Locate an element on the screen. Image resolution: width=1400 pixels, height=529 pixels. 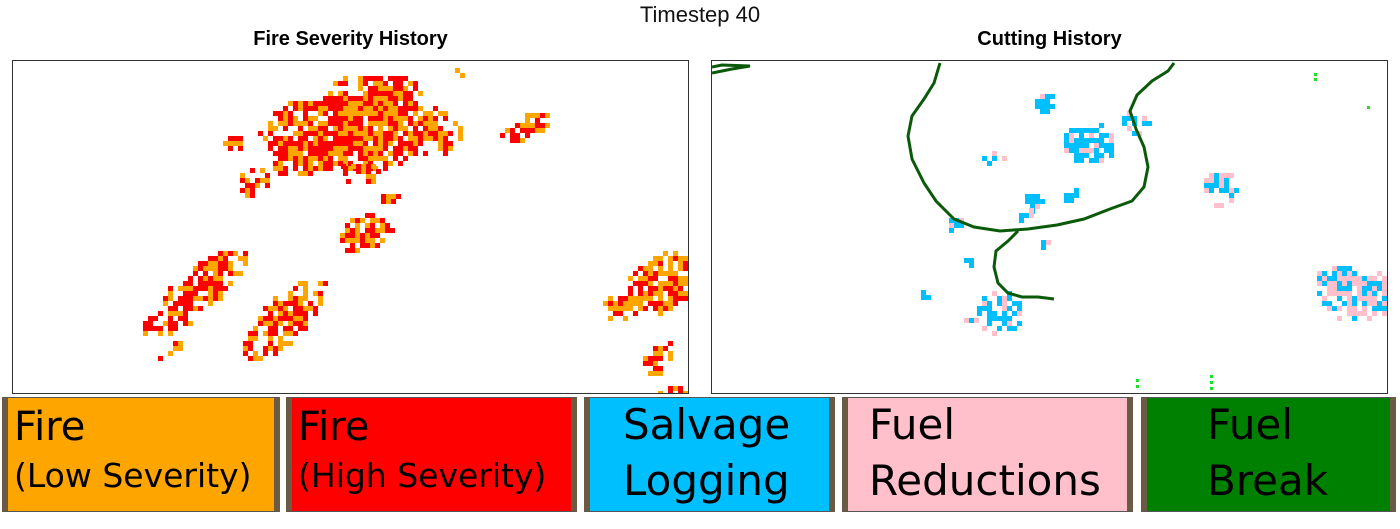
fire-panel-title: Fire Severity History is located at coordinates (350, 39).